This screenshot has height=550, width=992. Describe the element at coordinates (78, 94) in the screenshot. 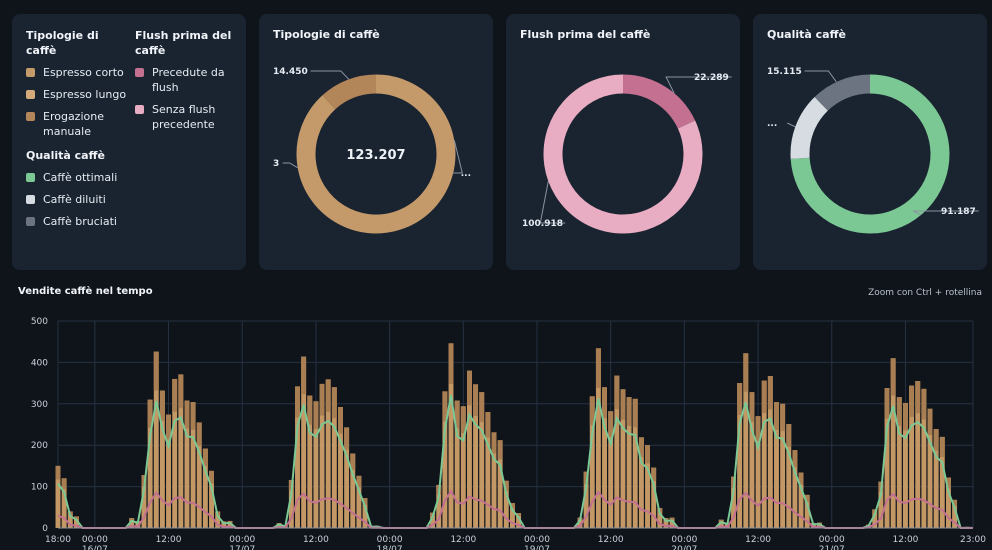

I see `legend-item: Espresso lungo` at that location.